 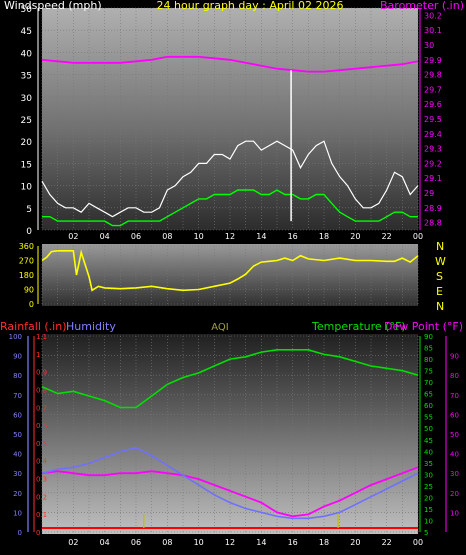 I want to click on direction-y-tick: 0, so click(x=31, y=304).